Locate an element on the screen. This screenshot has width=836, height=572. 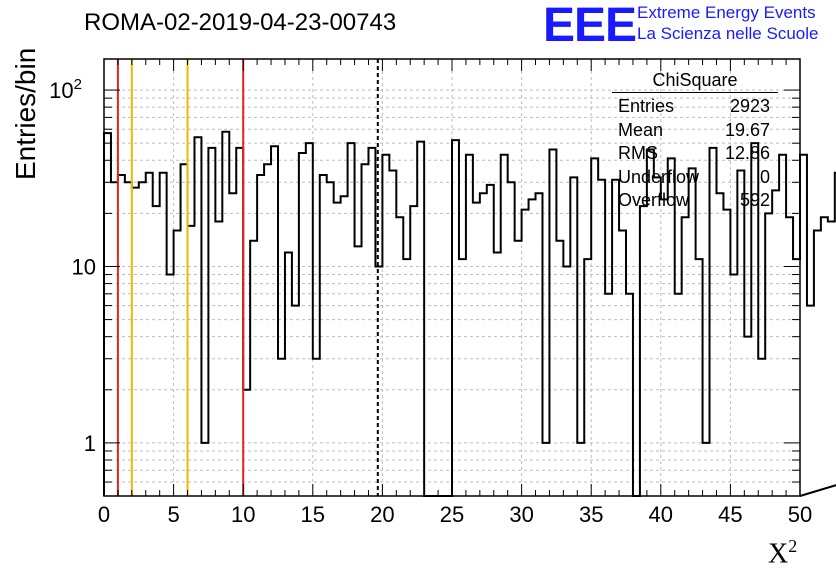
x-tick-label: 45 is located at coordinates (730, 514).